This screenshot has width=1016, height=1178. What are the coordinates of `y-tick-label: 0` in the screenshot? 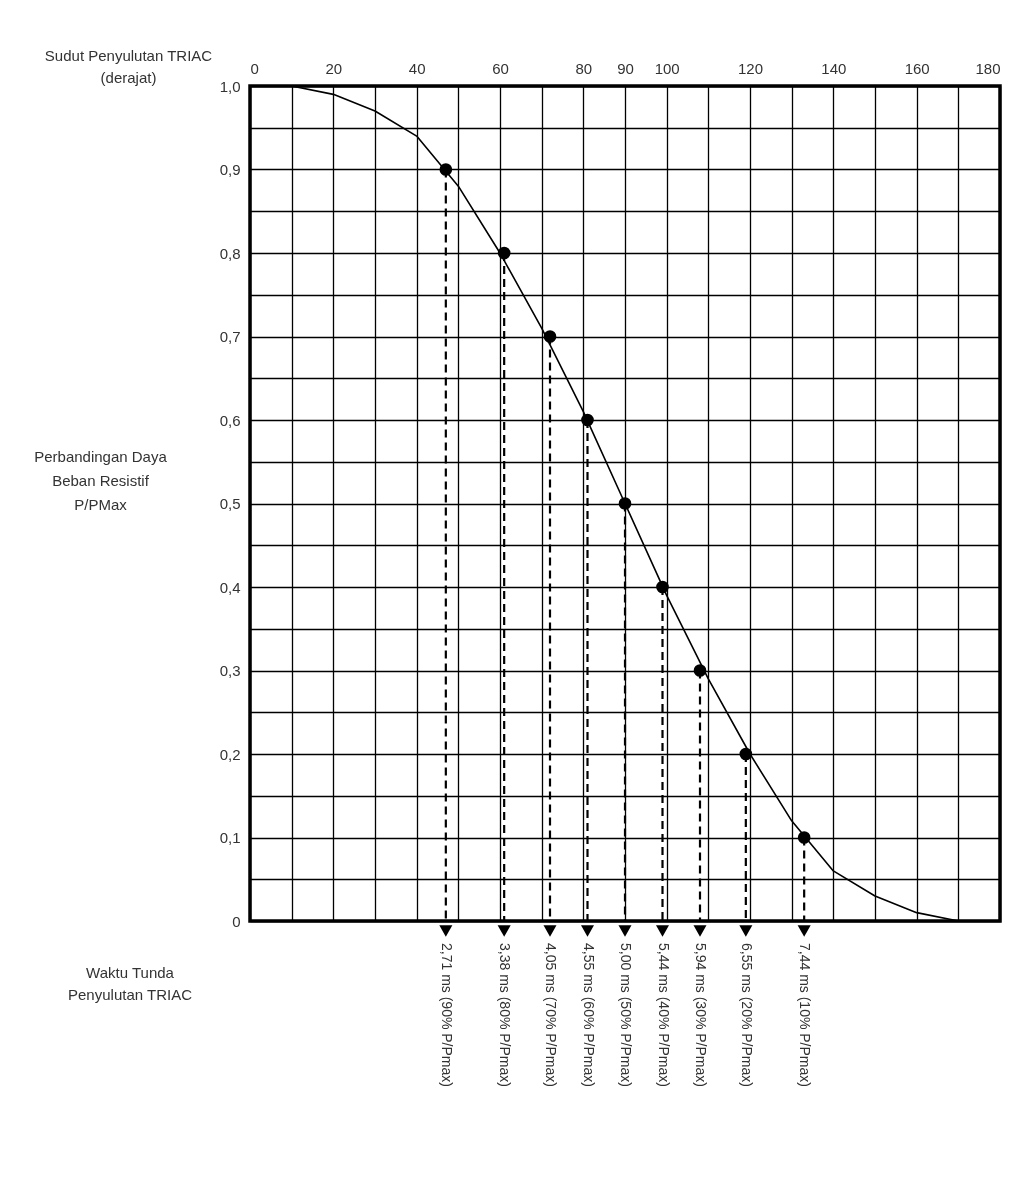 It's located at (236, 921).